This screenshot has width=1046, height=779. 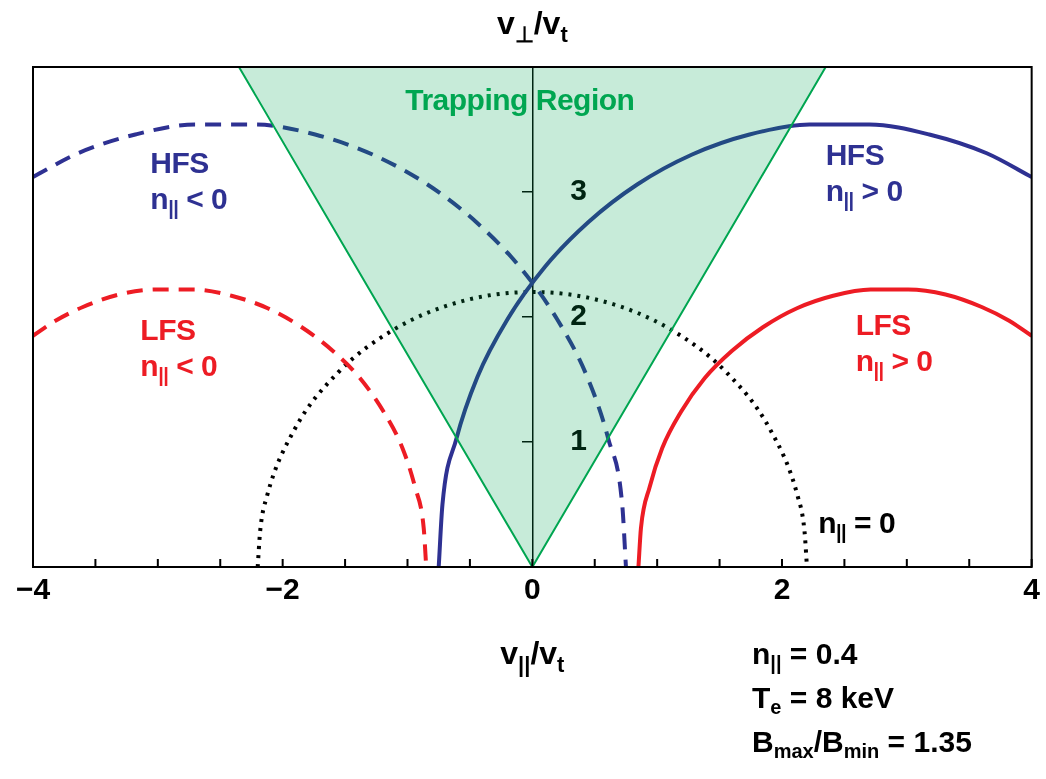 What do you see at coordinates (189, 181) in the screenshot?
I see `series-label: HFS n$_{||}$ < 0` at bounding box center [189, 181].